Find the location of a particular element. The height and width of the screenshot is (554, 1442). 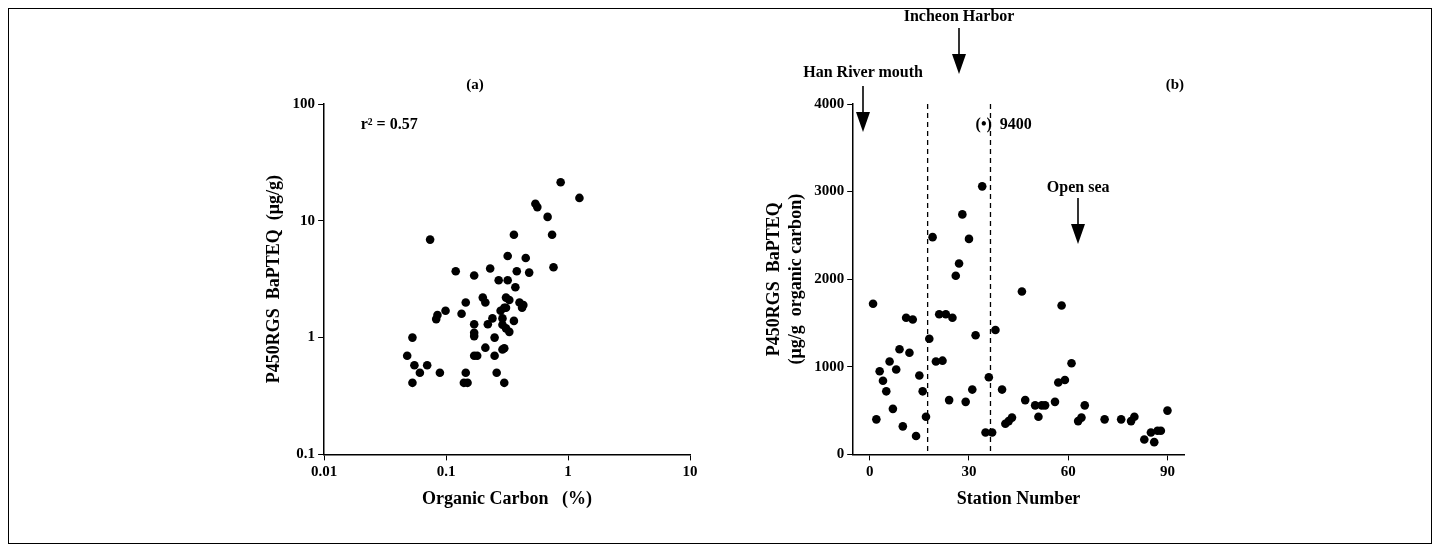

y-tick-label: 2000 is located at coordinates (829, 278).